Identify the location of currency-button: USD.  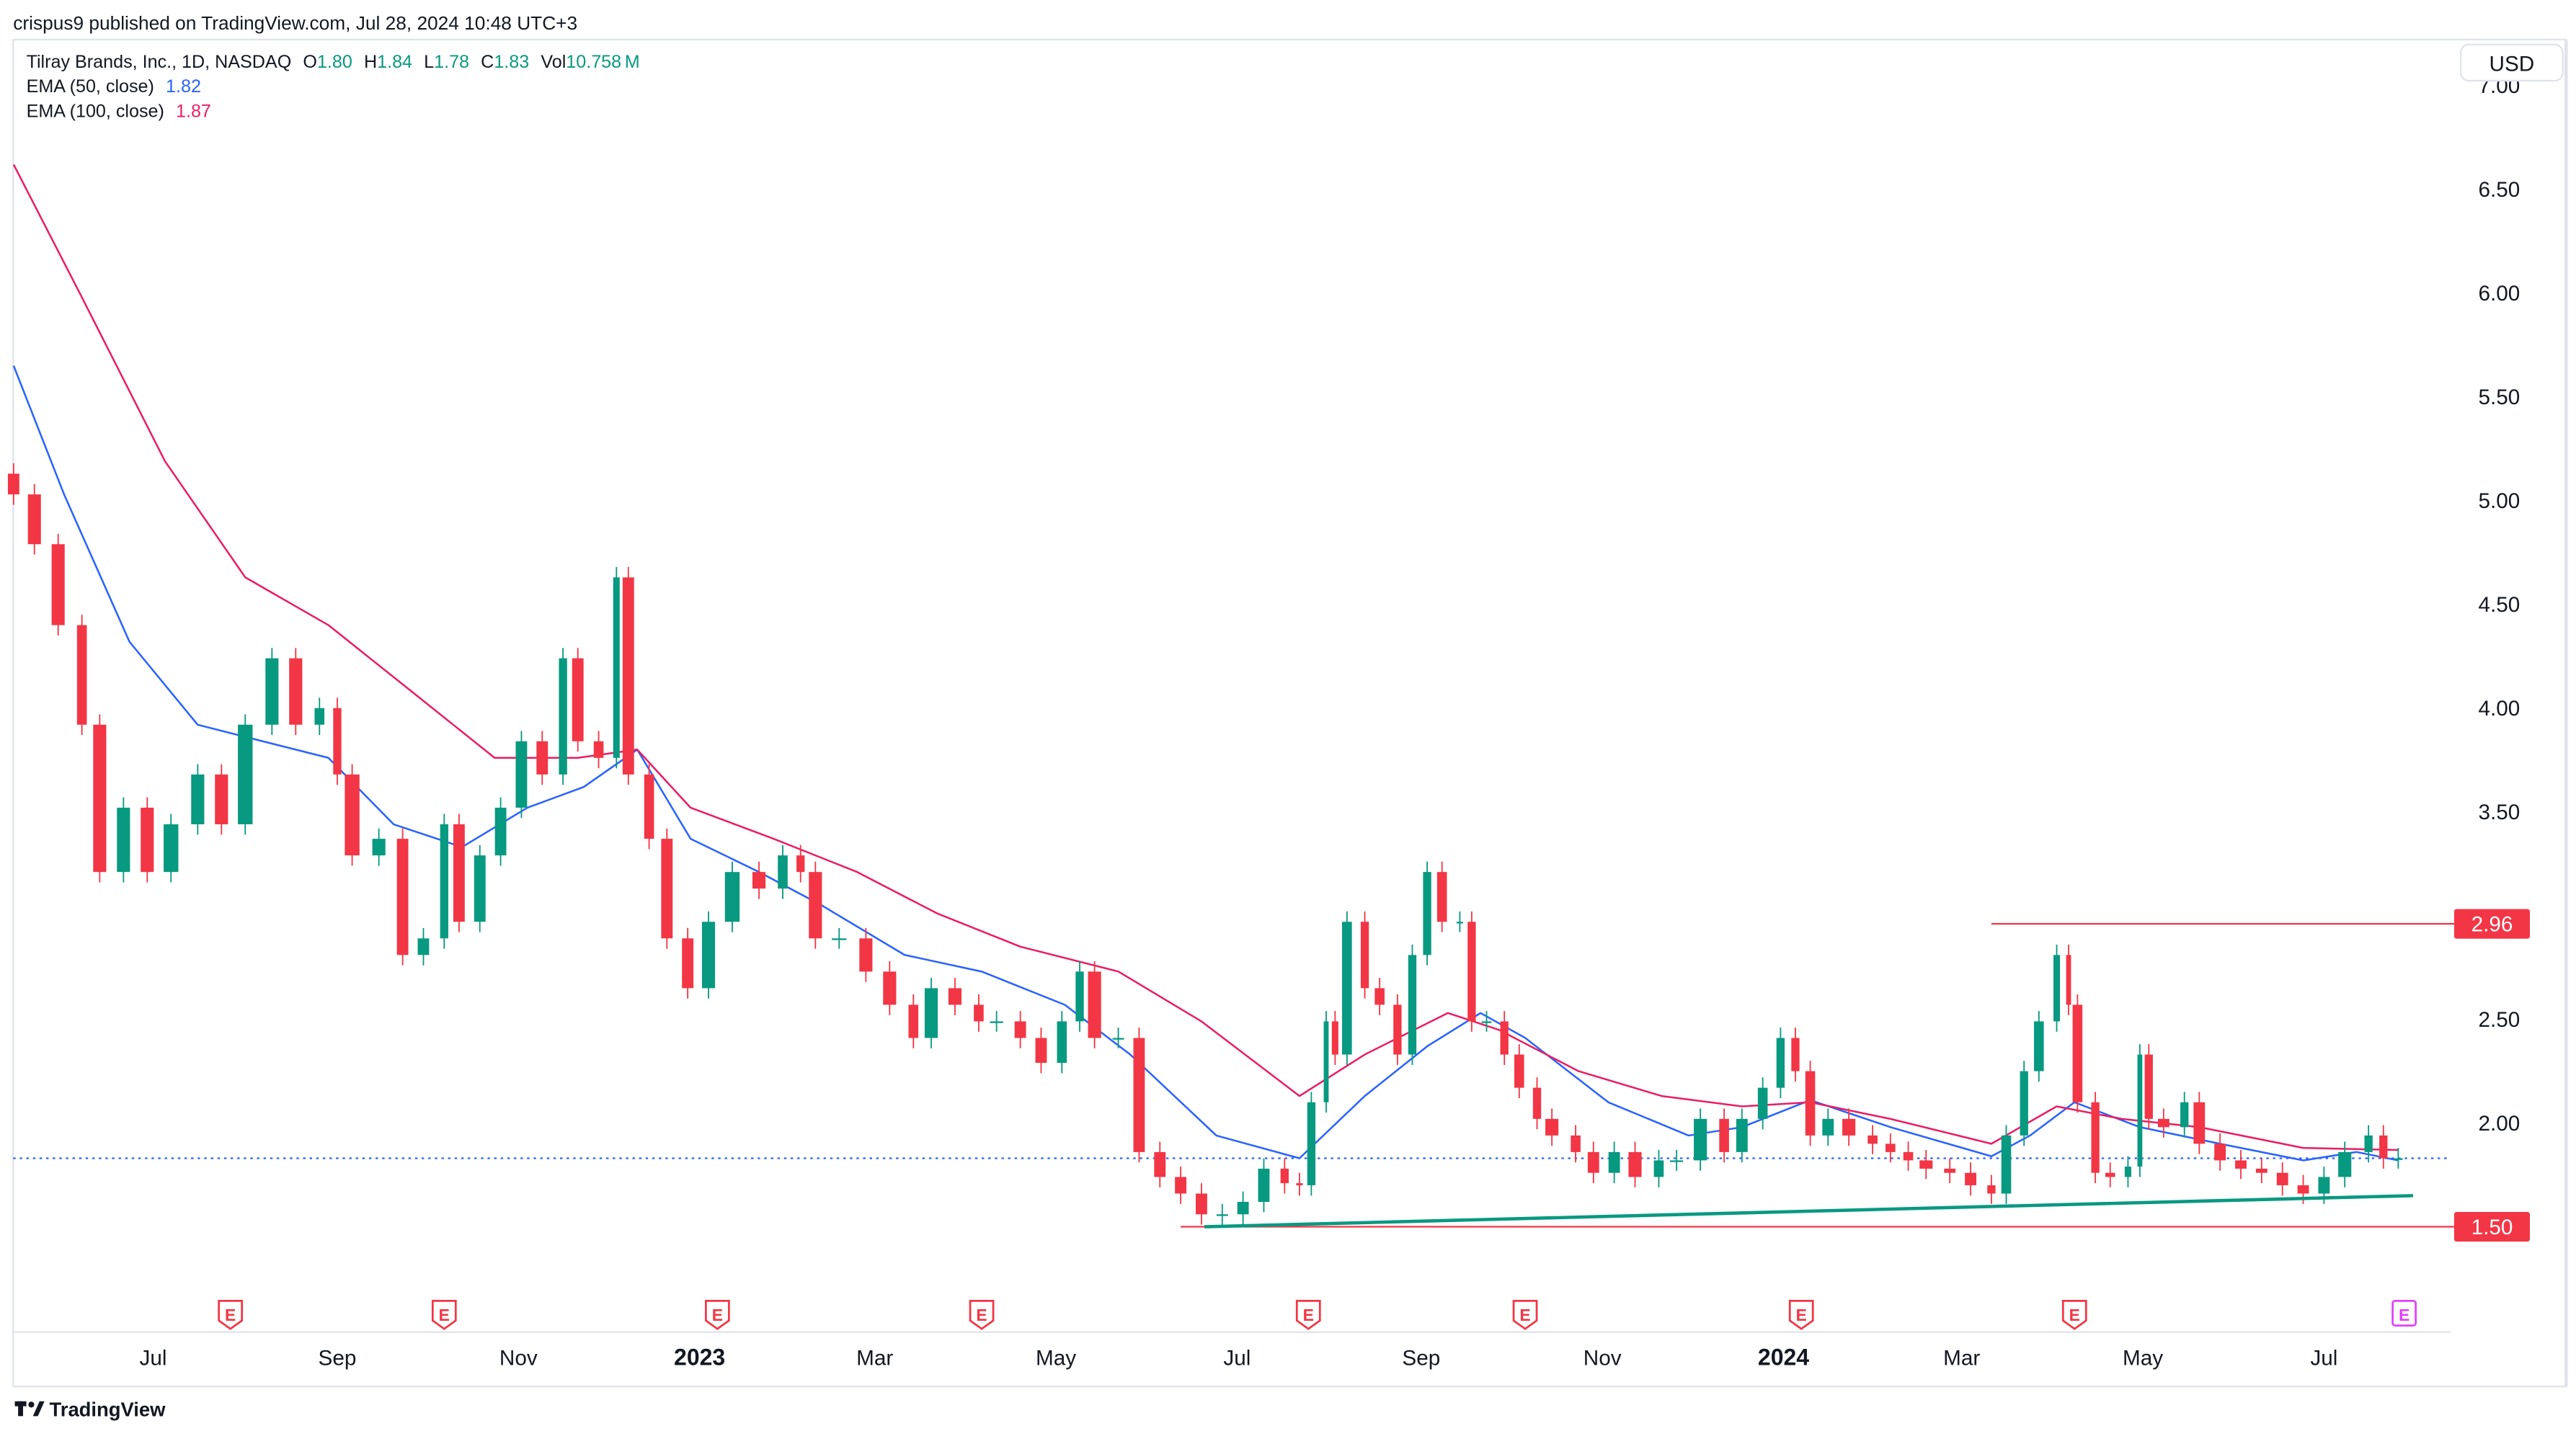
(2511, 62).